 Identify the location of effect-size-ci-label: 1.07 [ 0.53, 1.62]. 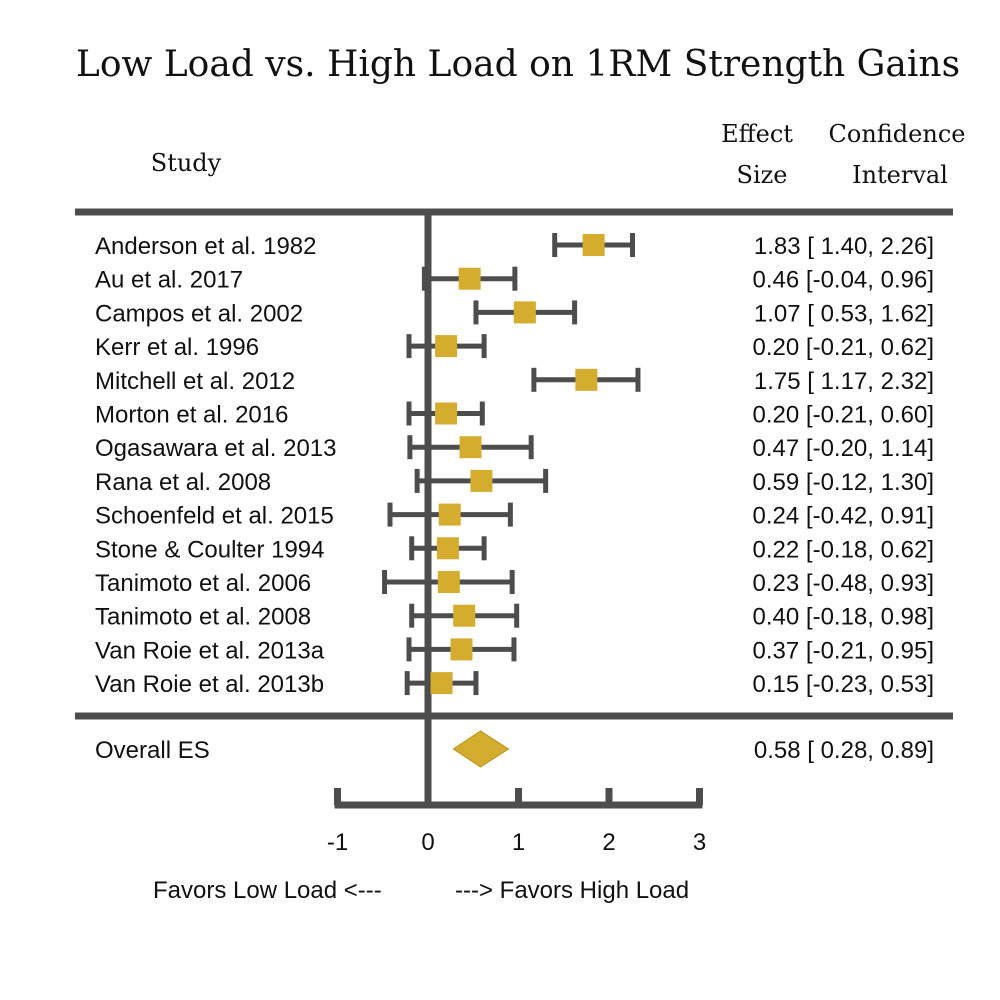
(844, 313).